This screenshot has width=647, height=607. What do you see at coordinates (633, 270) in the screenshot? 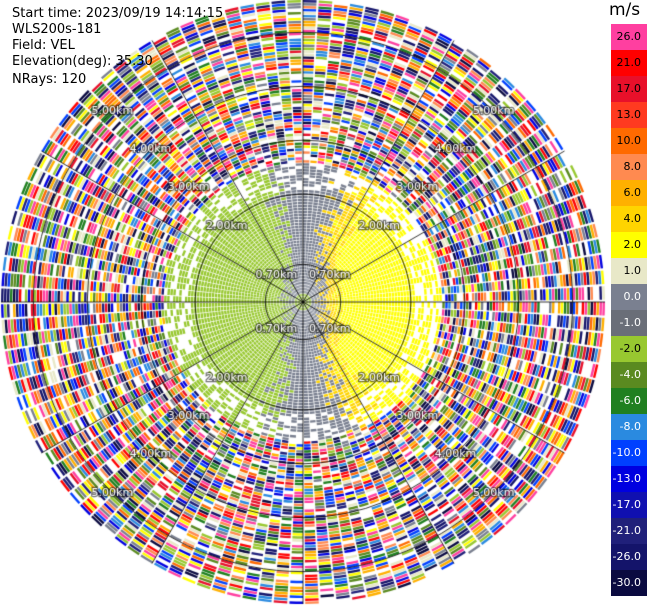
I see `colorbar-tick-label: 1.0` at bounding box center [633, 270].